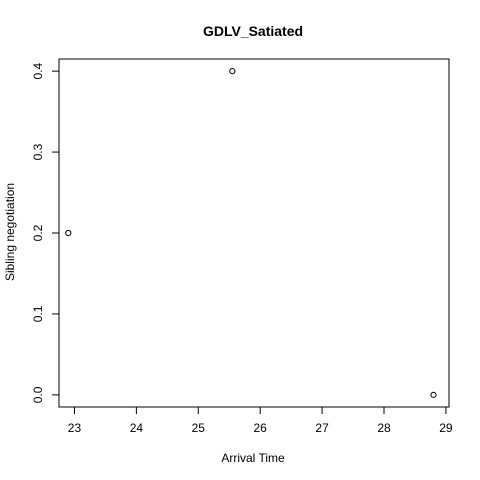 The image size is (480, 480). I want to click on y-axis-ticks: 0.0 0.1 0.2 0.3 0.4, so click(45, 232).